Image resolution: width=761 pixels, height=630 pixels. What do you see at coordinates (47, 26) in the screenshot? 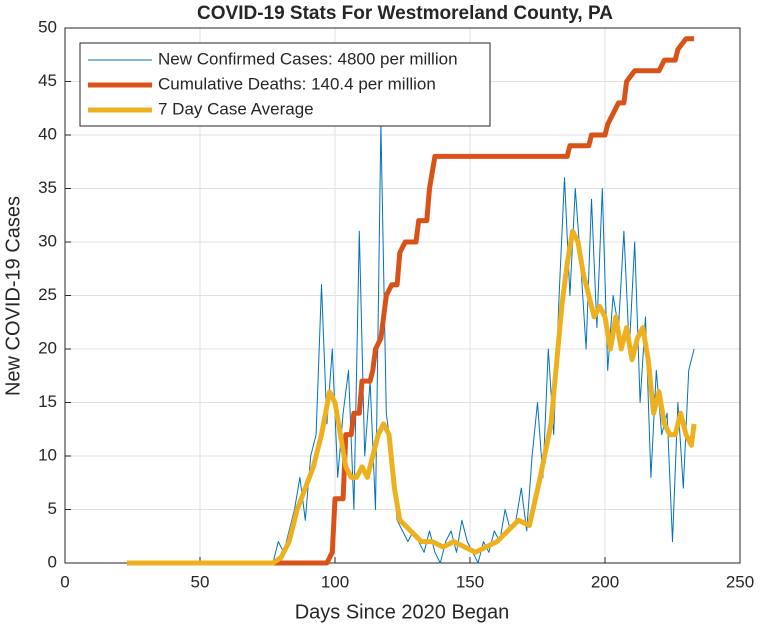
I see `y-tick-label: 50` at bounding box center [47, 26].